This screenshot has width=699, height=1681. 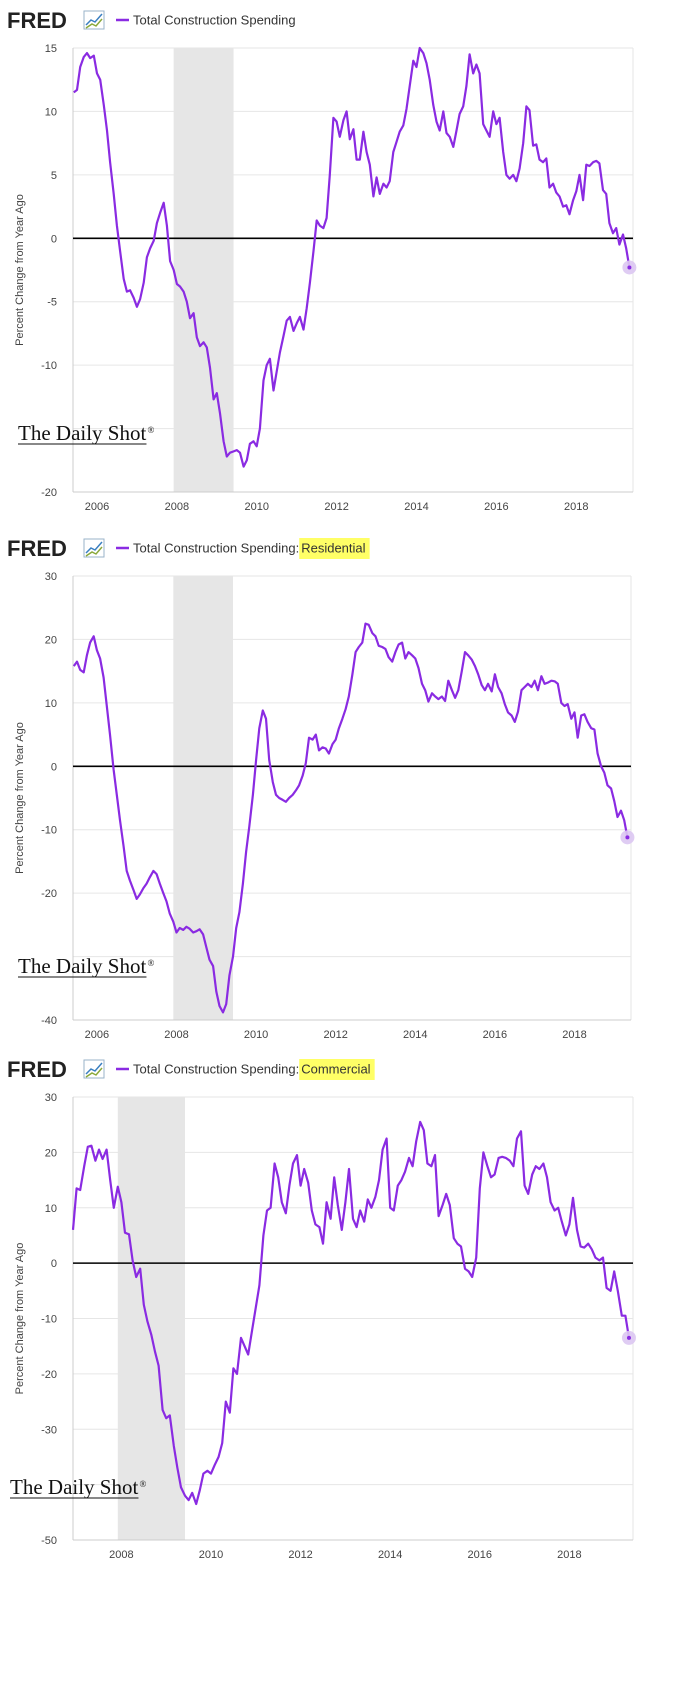 I want to click on legend-highlight-label: Residential, so click(x=333, y=548).